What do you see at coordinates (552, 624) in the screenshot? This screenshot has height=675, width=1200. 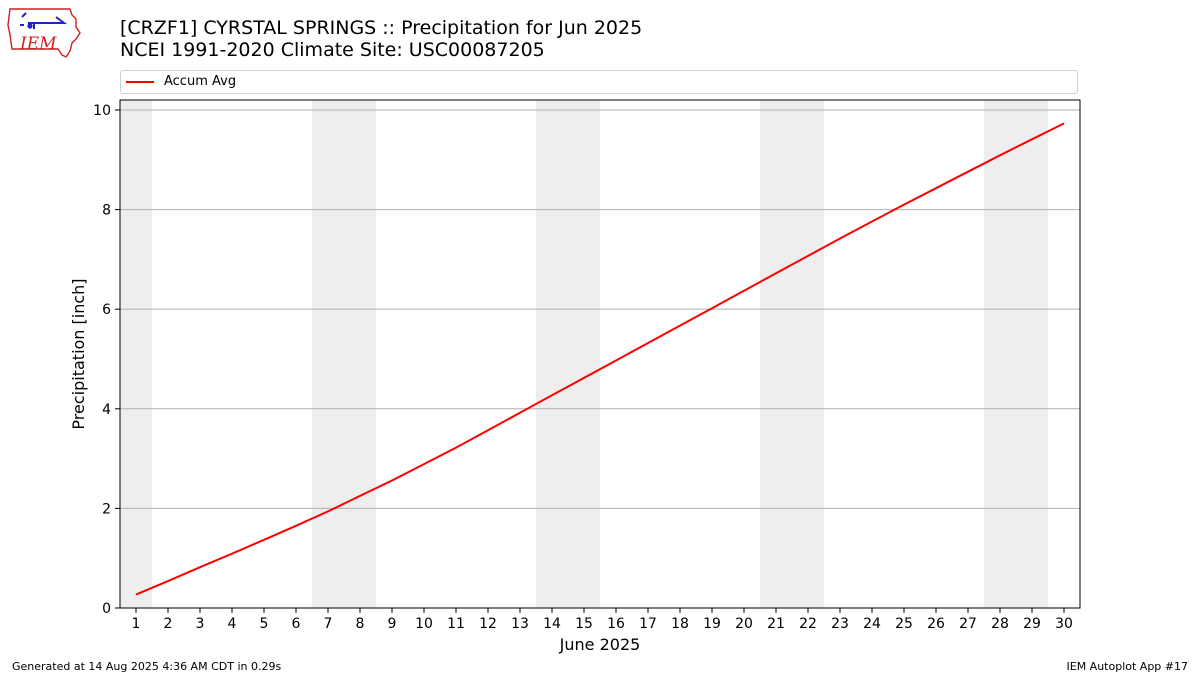 I see `x-tick-label: 14` at bounding box center [552, 624].